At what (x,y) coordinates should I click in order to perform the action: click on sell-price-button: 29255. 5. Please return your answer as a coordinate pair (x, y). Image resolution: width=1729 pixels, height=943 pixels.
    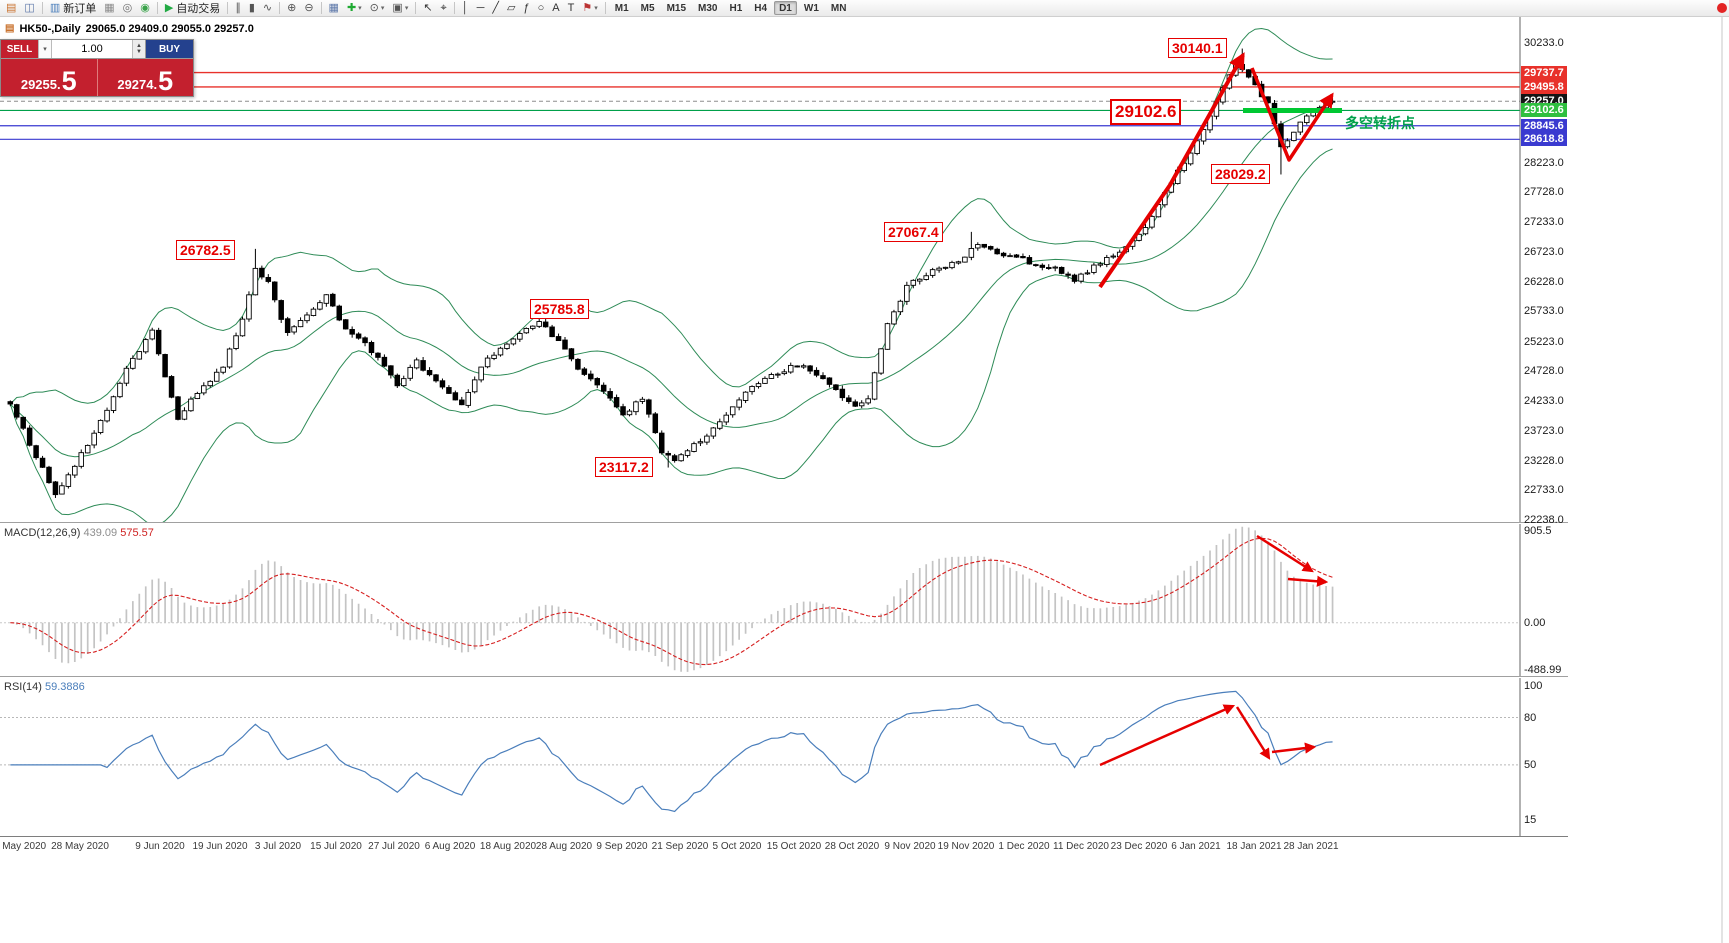
    Looking at the image, I should click on (49, 77).